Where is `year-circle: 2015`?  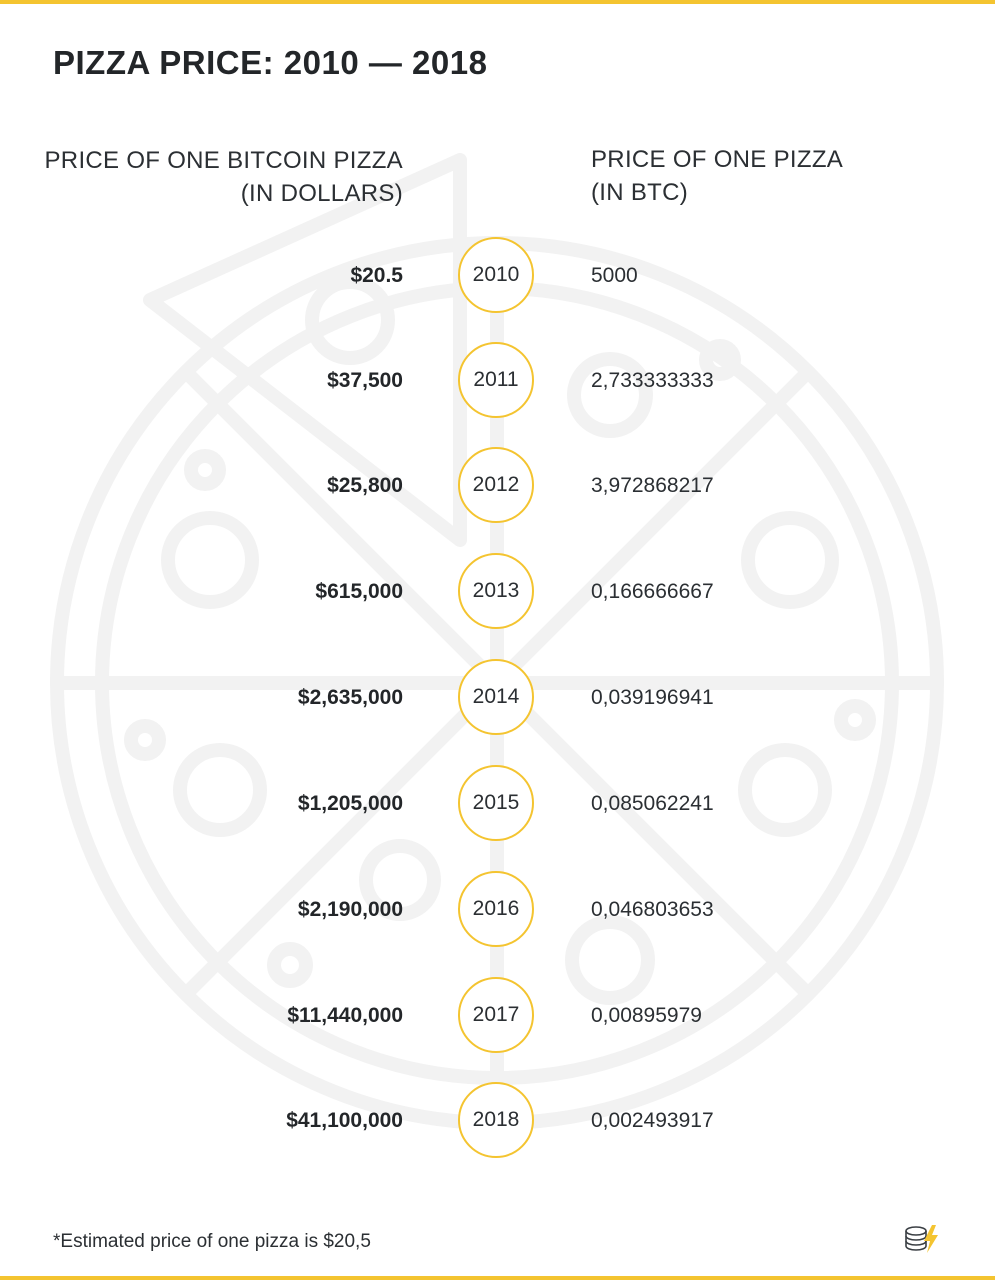 year-circle: 2015 is located at coordinates (496, 803).